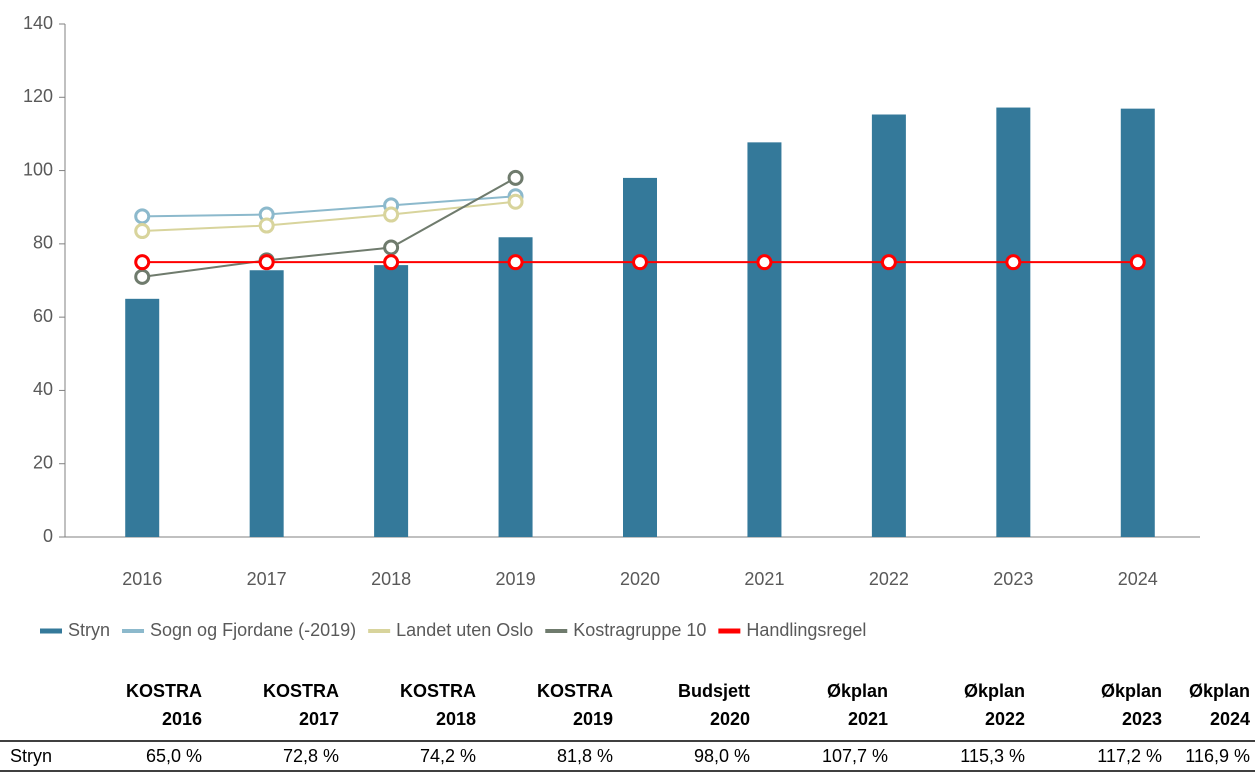 The height and width of the screenshot is (772, 1255). What do you see at coordinates (1005, 719) in the screenshot?
I see `table-header: 2022` at bounding box center [1005, 719].